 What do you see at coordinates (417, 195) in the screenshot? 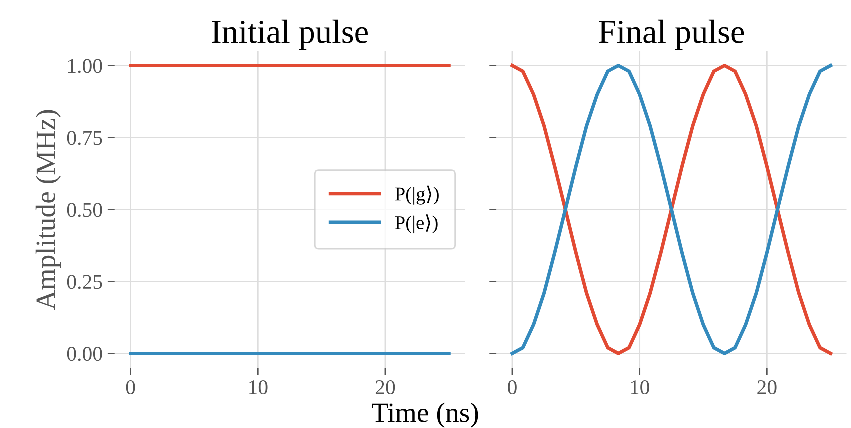
I see `legend-label: P(|g⟩)` at bounding box center [417, 195].